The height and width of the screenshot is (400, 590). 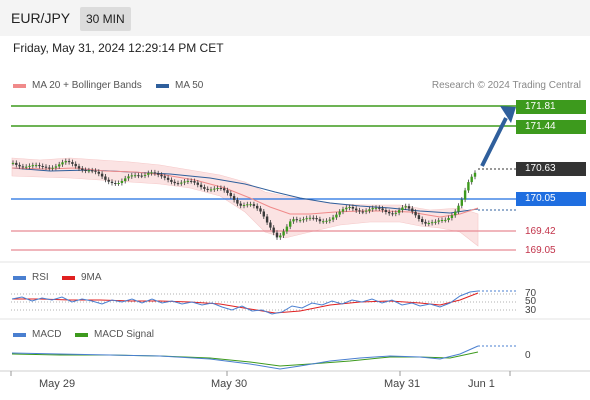 I want to click on legend-ma50-label: MA 50, so click(x=189, y=85).